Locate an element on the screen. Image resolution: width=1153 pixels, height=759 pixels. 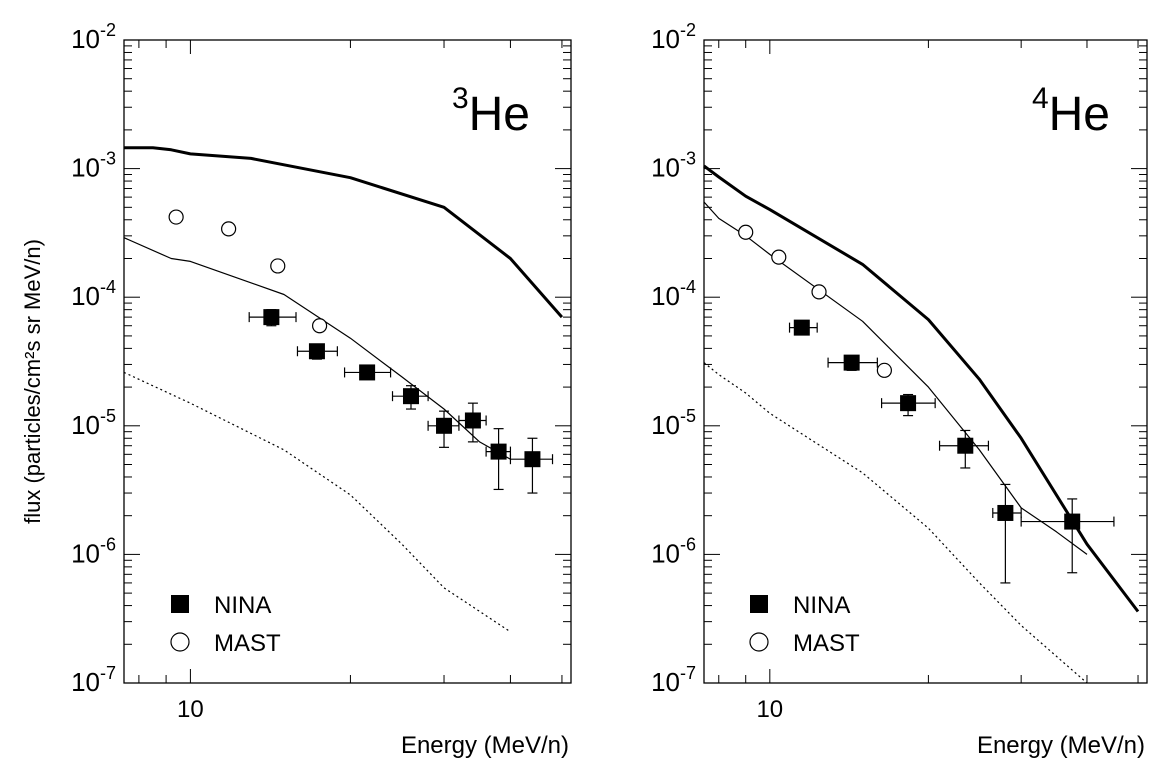
curve-dotted is located at coordinates (317, 502).